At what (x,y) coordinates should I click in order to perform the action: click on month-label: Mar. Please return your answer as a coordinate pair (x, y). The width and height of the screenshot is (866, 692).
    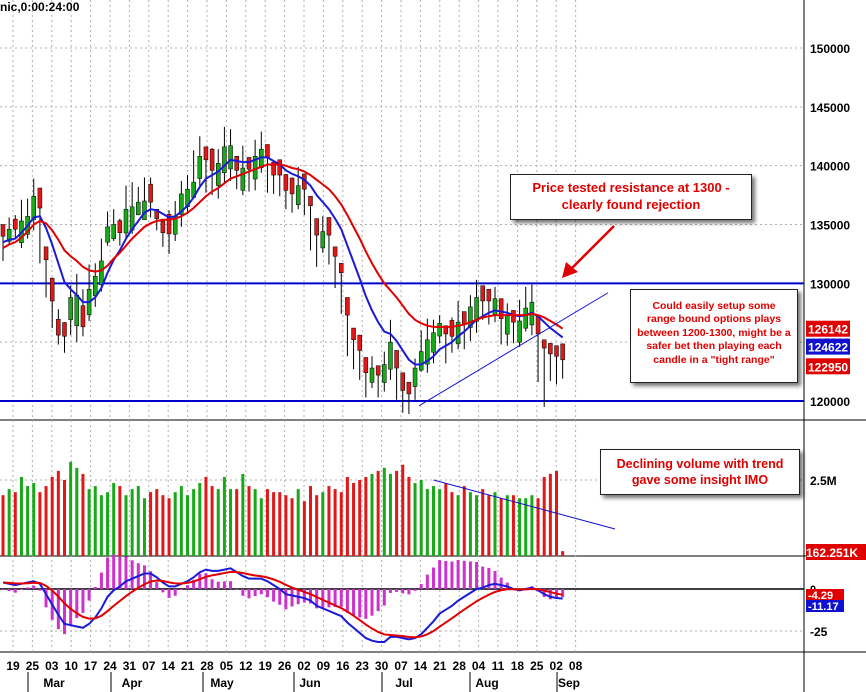
    Looking at the image, I should click on (54, 683).